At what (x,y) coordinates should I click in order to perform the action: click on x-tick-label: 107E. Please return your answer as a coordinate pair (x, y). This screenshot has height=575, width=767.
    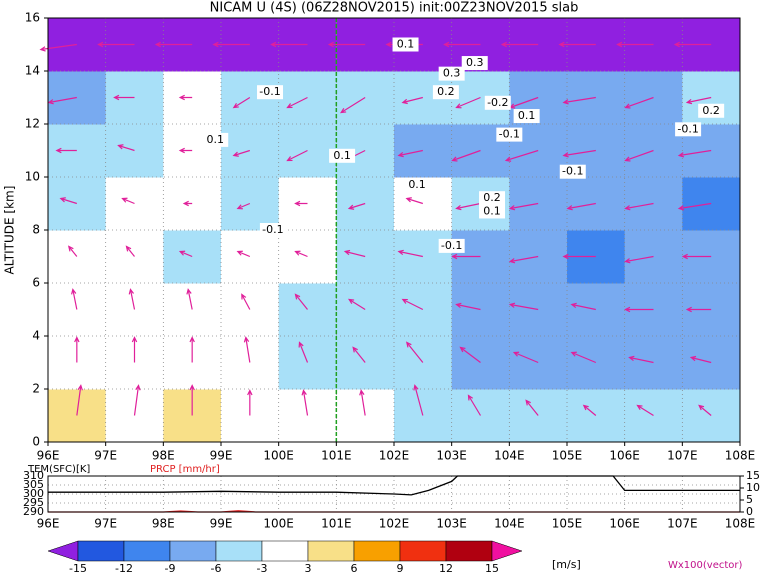
    Looking at the image, I should click on (682, 456).